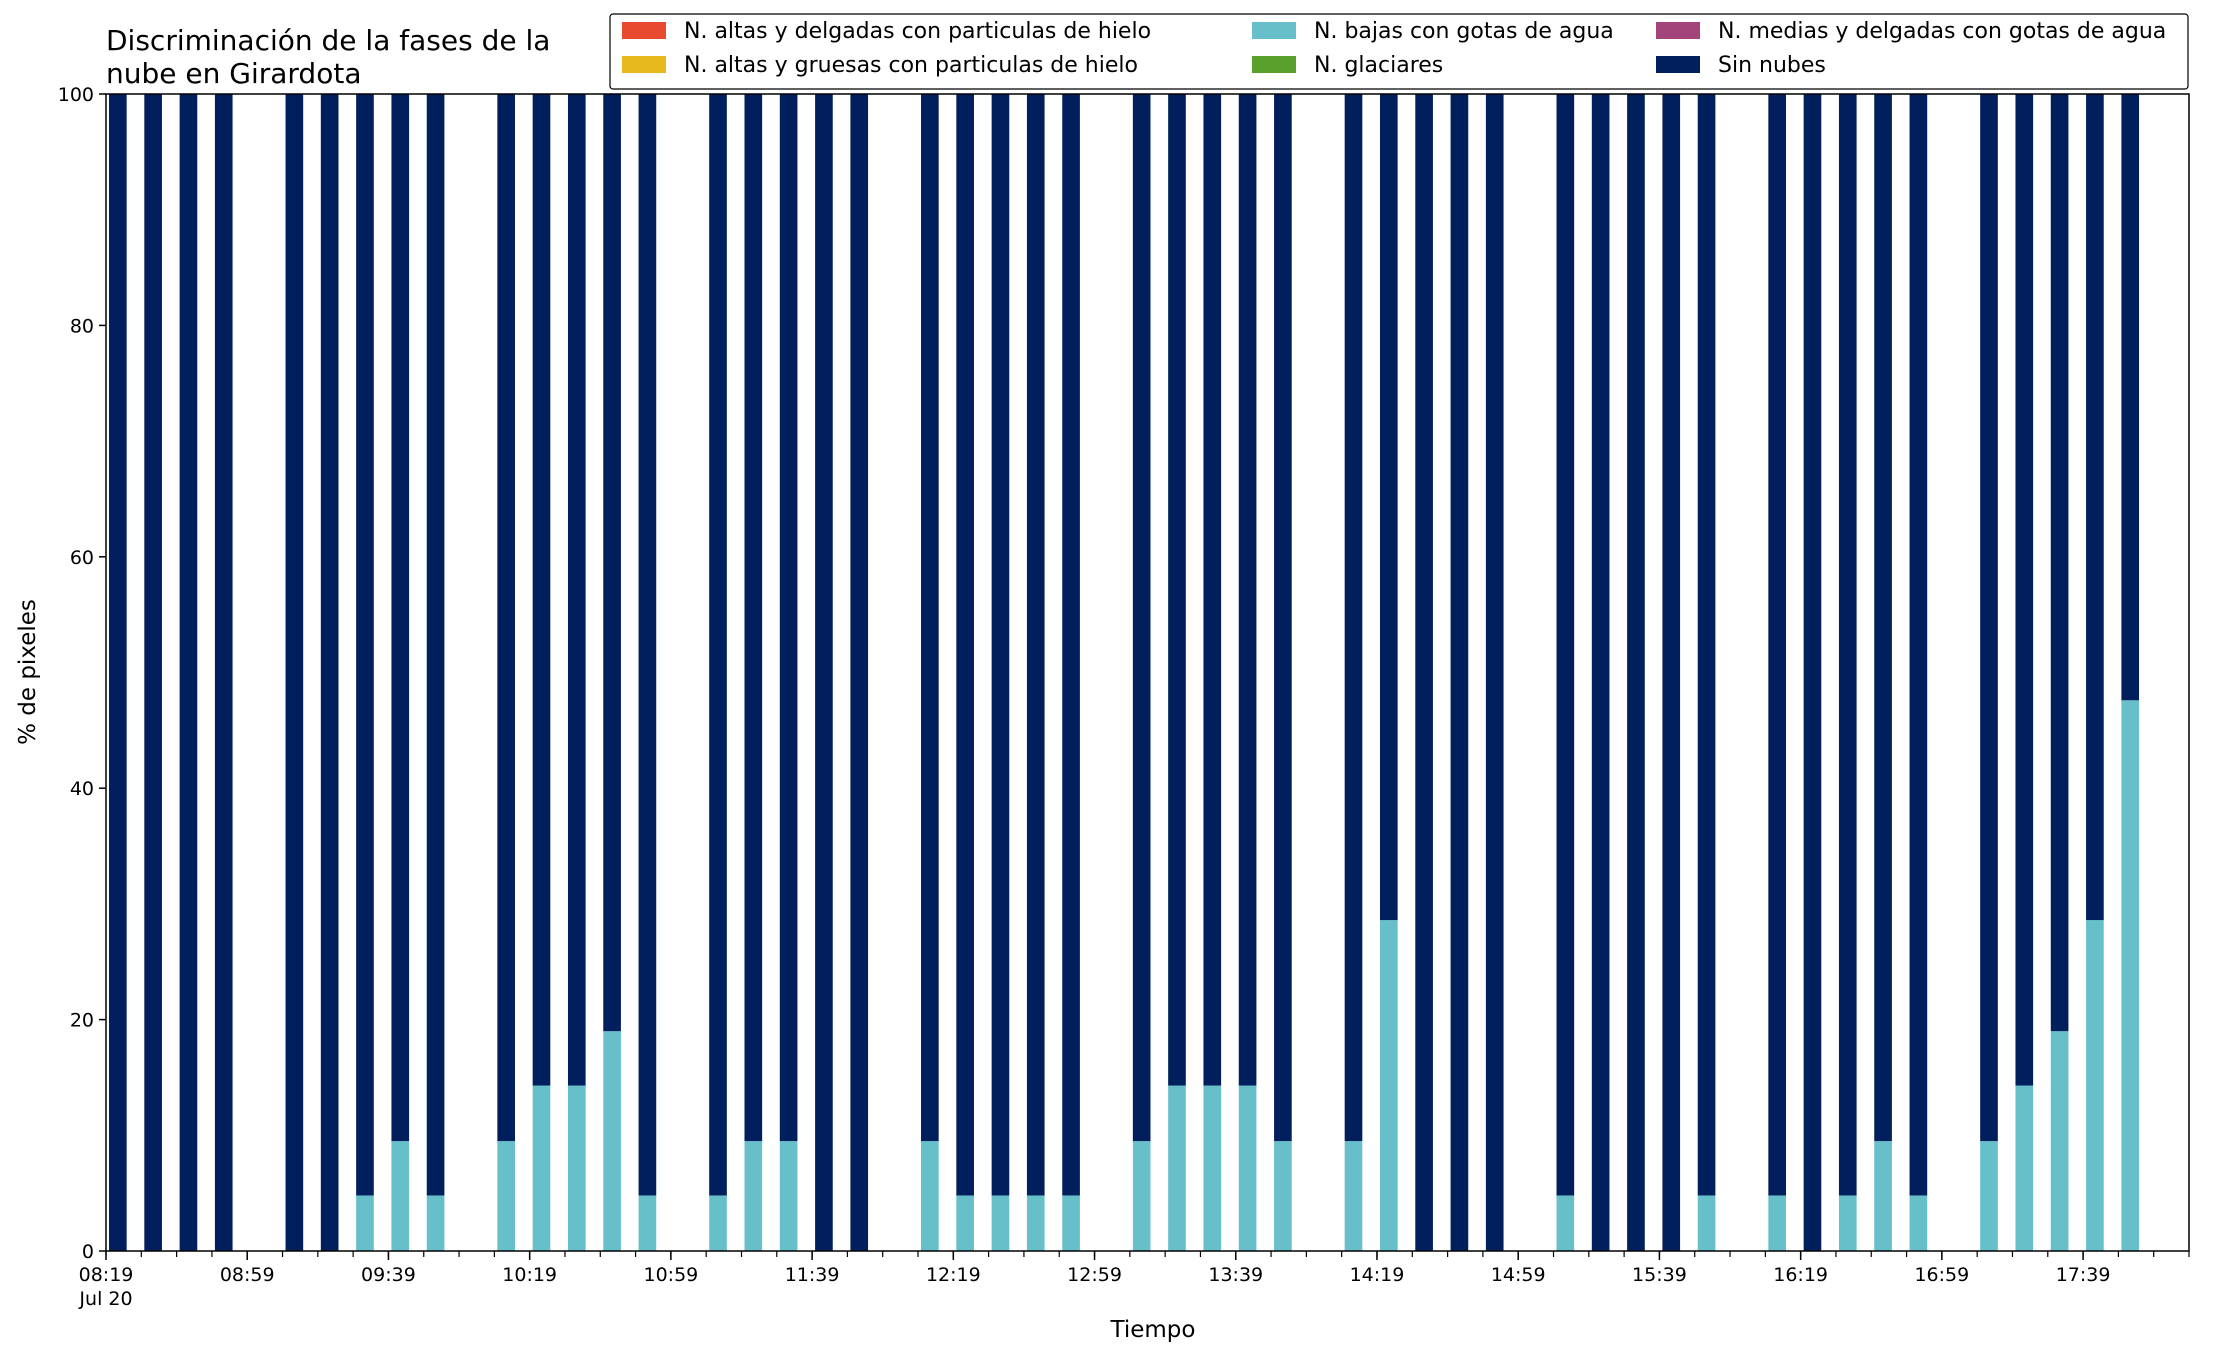  I want to click on x-tick-label: 16:19, so click(1800, 1275).